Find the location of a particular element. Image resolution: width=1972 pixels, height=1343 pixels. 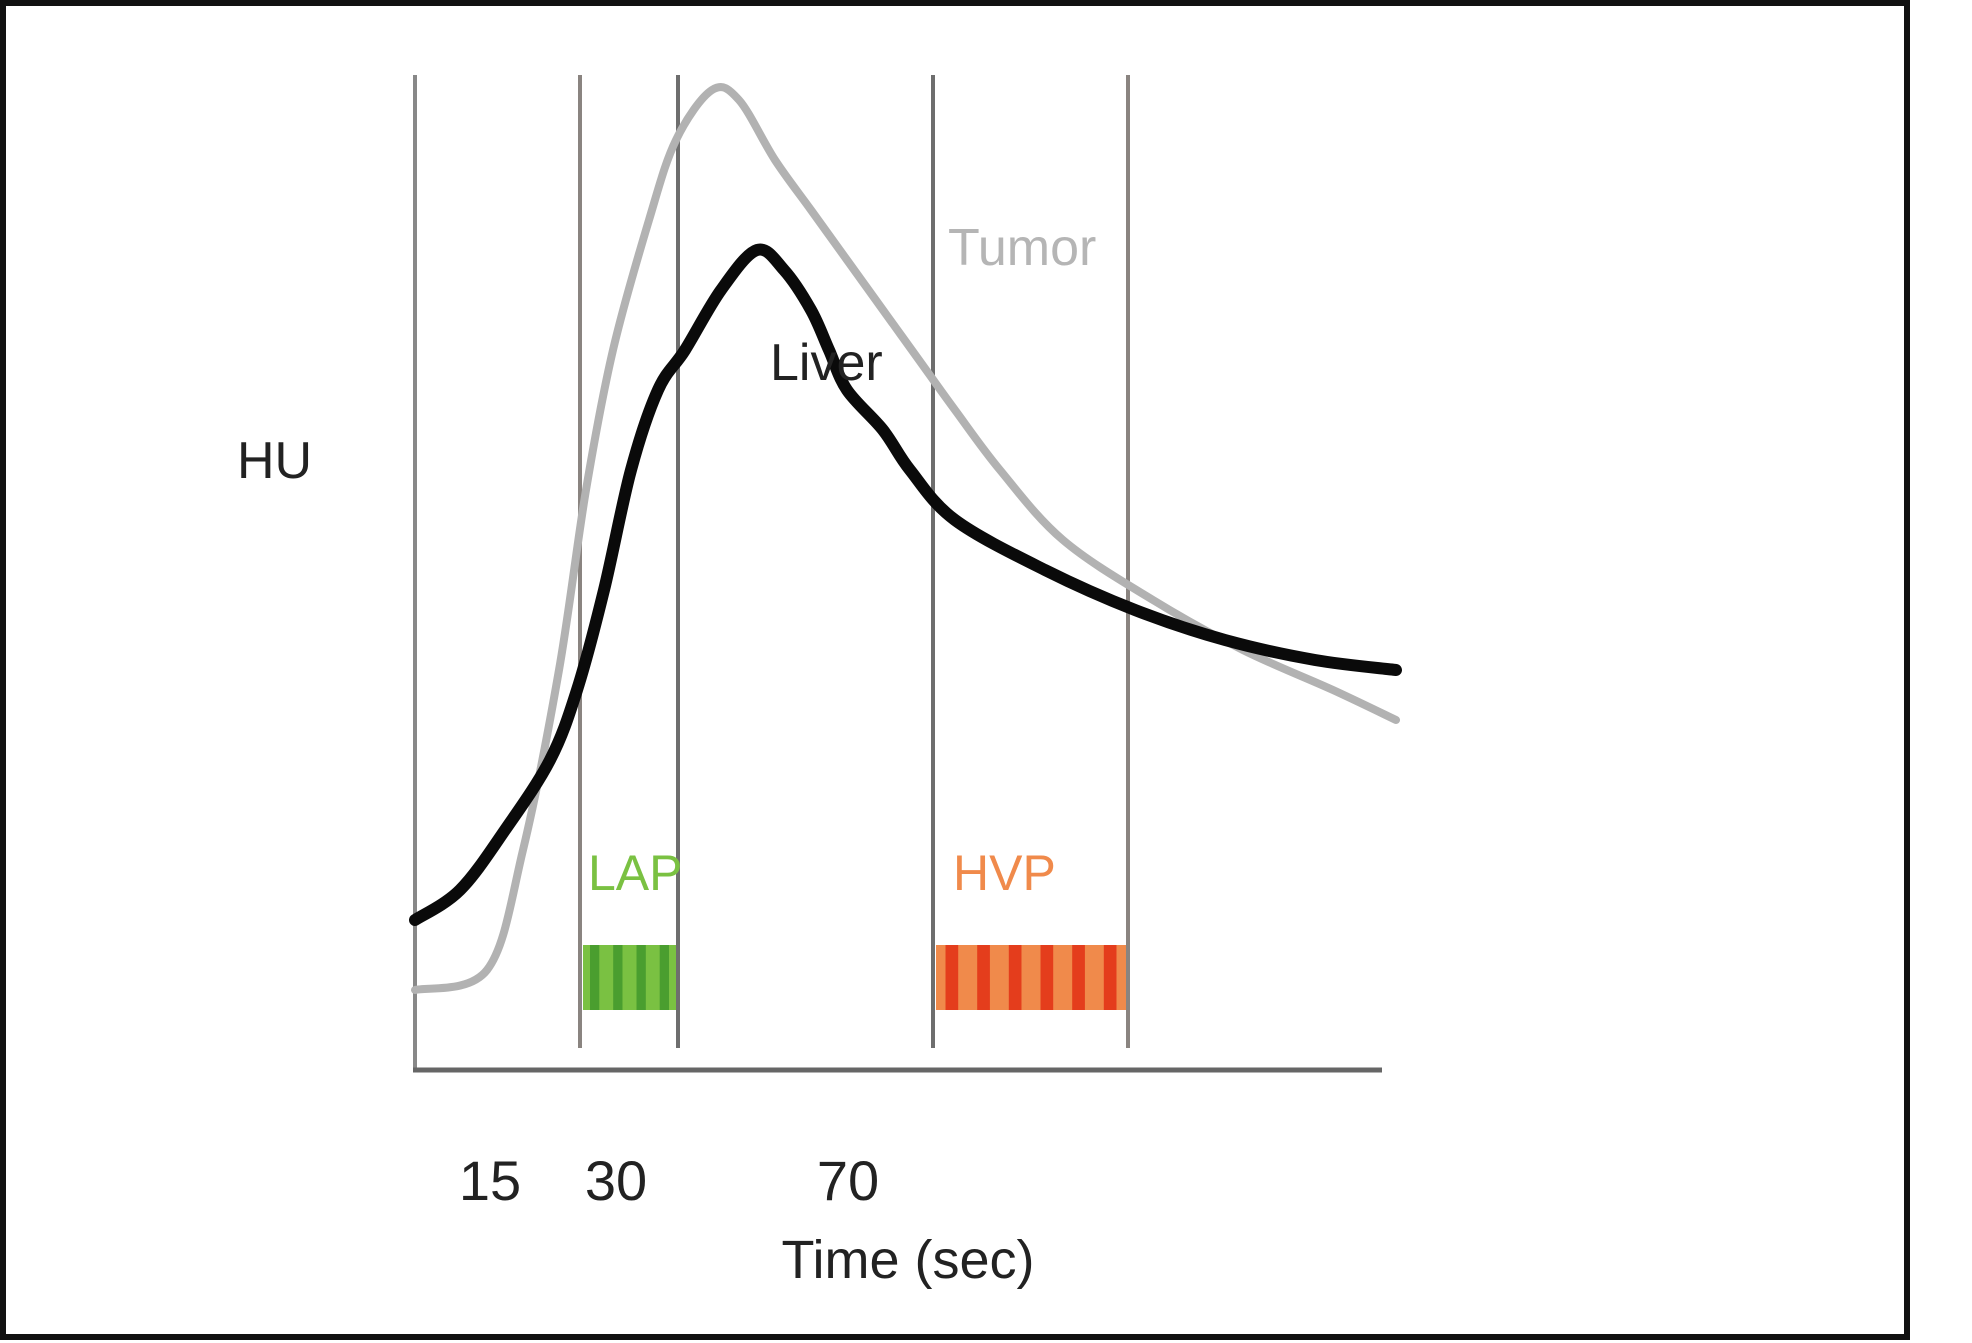

series-label-liver: Liver is located at coordinates (826, 363).